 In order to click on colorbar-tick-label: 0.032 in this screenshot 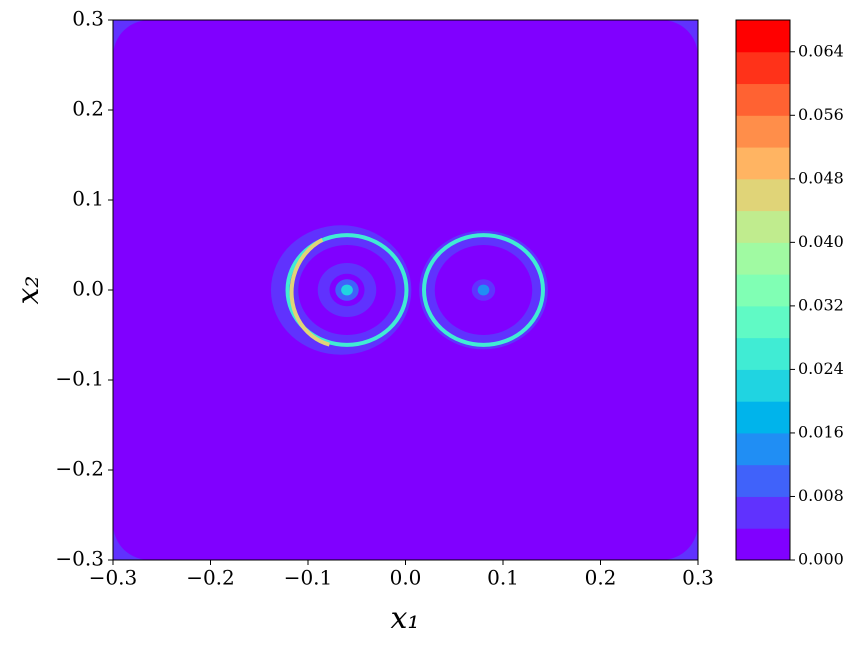, I will do `click(821, 304)`.